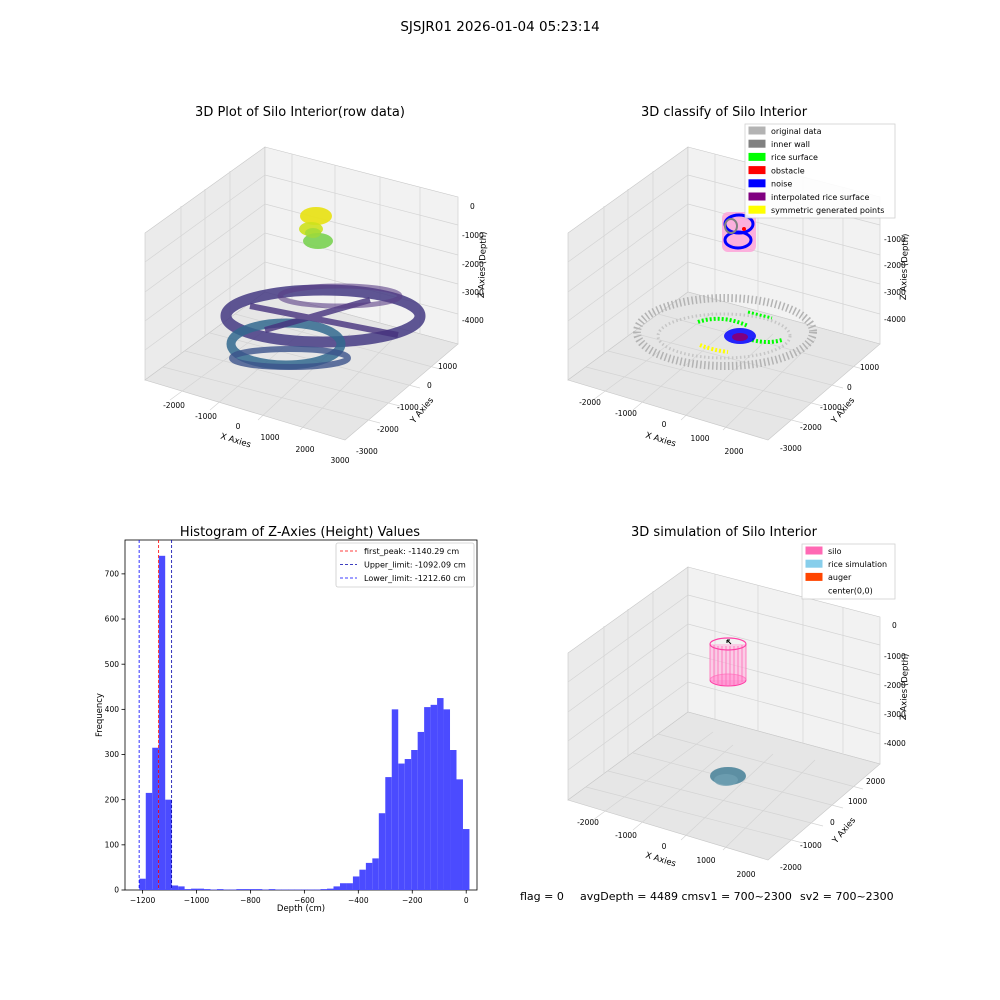  Describe the element at coordinates (664, 846) in the screenshot. I see `simulation-x-tick: 0` at that location.